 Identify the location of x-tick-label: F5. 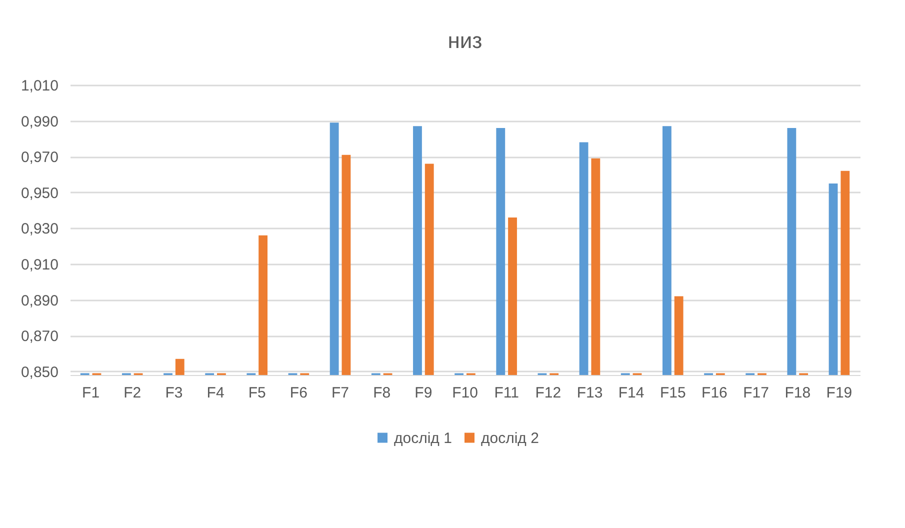
(257, 393).